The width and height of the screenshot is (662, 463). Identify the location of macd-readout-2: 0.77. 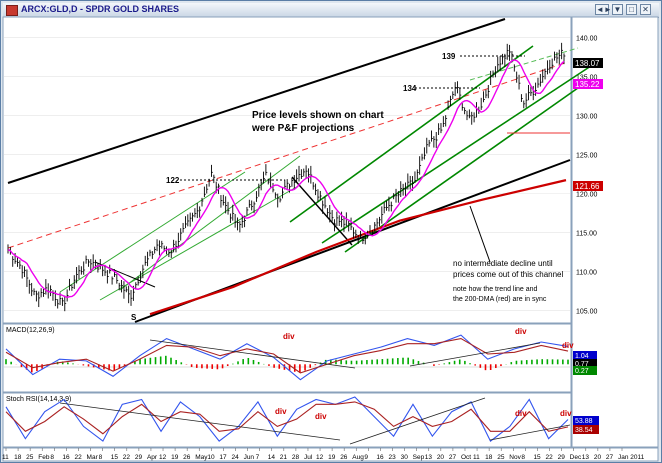
(582, 364).